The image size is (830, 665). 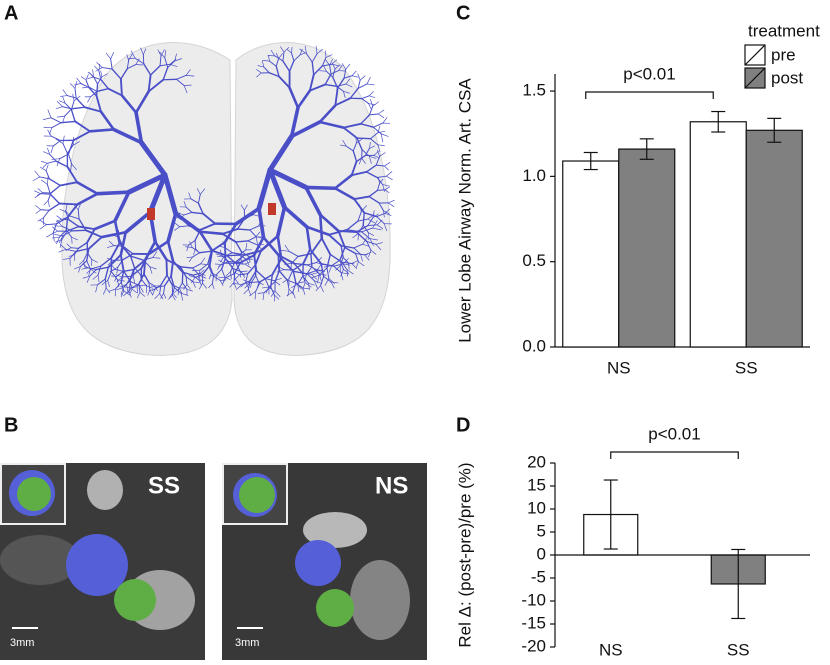 What do you see at coordinates (102, 561) in the screenshot?
I see `ct-image: SS 3mm` at bounding box center [102, 561].